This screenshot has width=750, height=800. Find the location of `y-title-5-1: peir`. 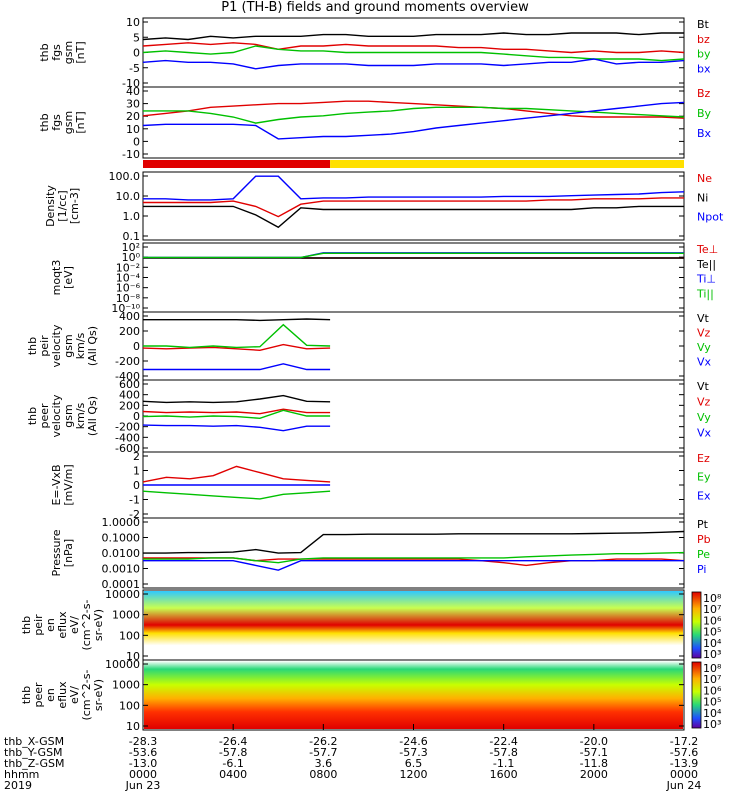

y-title-5-1: peir is located at coordinates (44, 346).